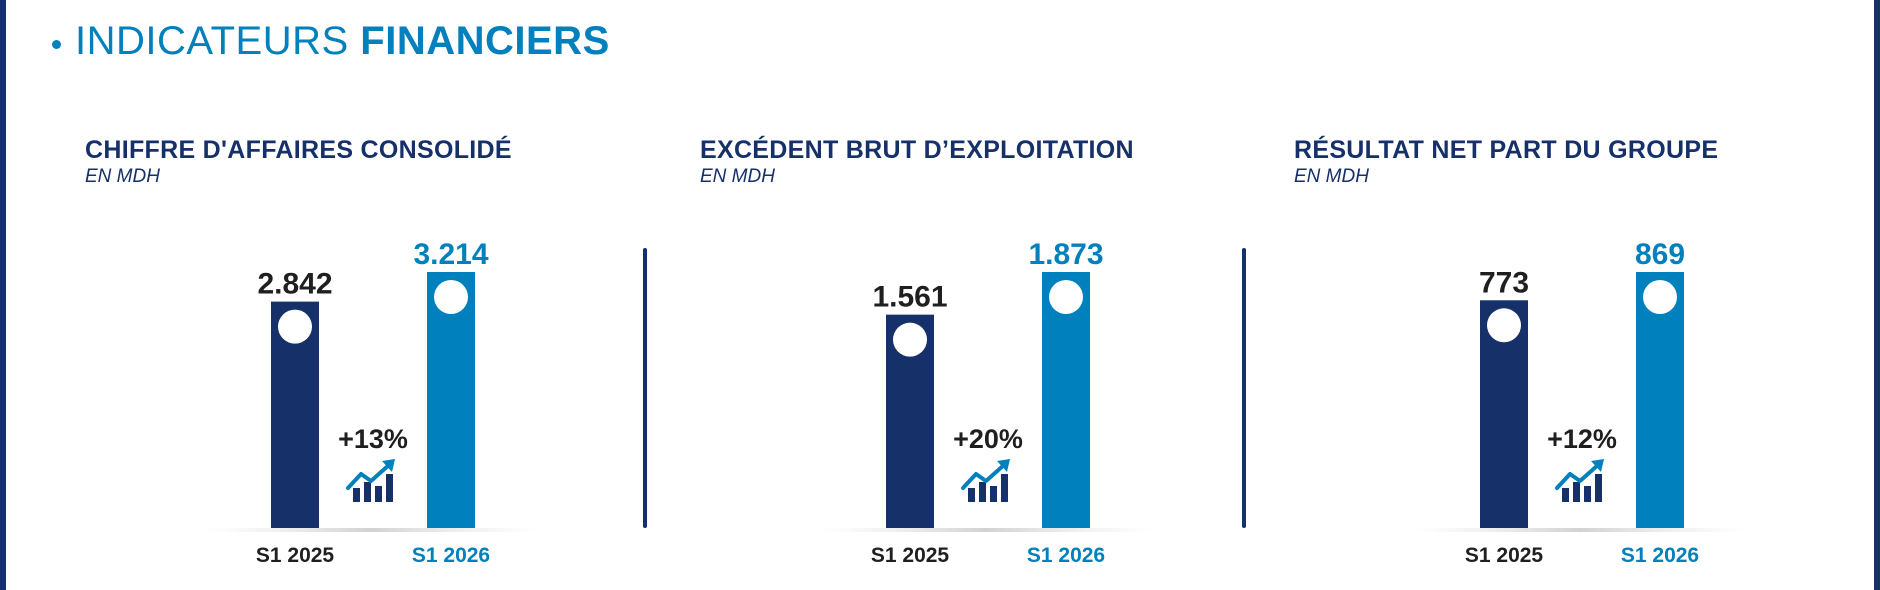 This screenshot has height=590, width=1880. I want to click on chart-title: CHIFFRE D'AFFAIRES CONSOLIDÉ, so click(298, 150).